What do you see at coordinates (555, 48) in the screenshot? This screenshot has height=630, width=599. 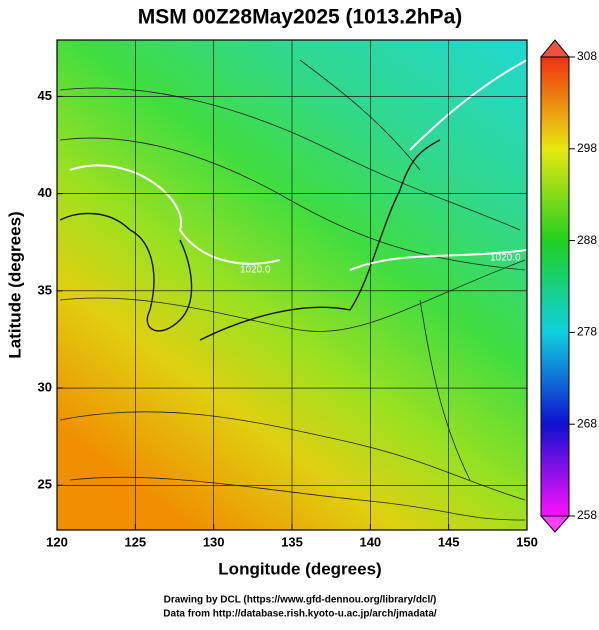 I see `colorbar-max-arrow` at bounding box center [555, 48].